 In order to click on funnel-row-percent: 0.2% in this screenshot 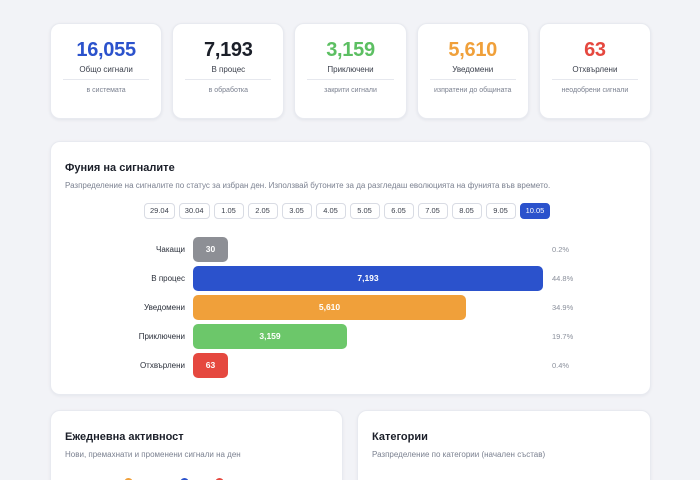, I will do `click(561, 249)`.